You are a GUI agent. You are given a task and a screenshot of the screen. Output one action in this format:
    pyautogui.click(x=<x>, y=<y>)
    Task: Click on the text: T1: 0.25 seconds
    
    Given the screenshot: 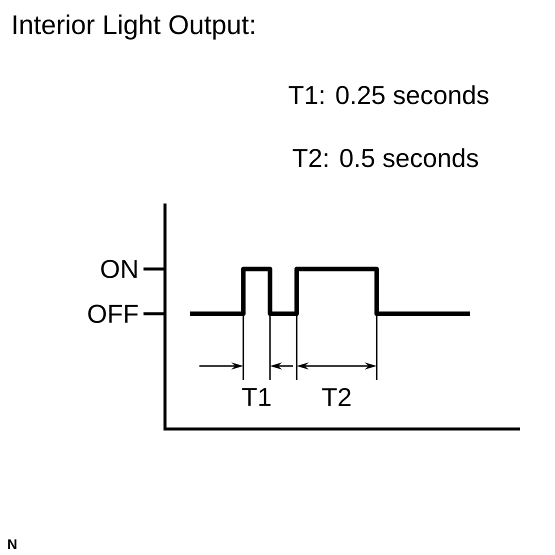 What is the action you would take?
    pyautogui.click(x=388, y=94)
    